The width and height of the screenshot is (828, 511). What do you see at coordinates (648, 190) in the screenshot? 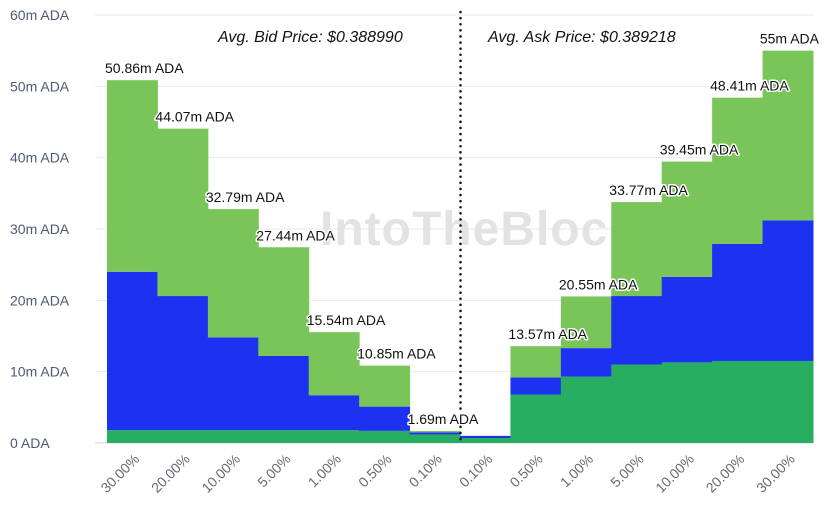
I see `data-label: 33.77m ADA` at bounding box center [648, 190].